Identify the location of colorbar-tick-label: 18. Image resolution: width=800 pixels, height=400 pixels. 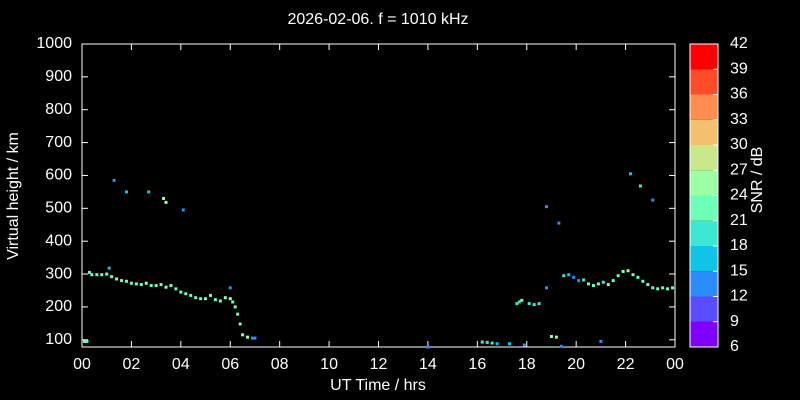
(739, 245).